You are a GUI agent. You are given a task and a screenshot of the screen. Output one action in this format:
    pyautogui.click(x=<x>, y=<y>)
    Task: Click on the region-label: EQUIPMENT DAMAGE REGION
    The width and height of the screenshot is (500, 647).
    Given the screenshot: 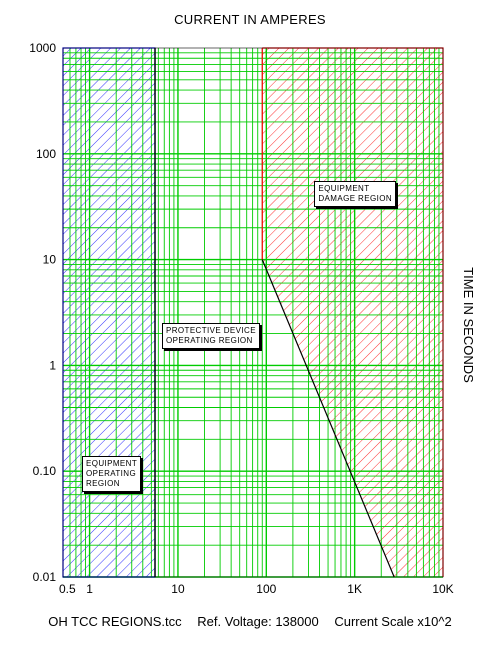 What is the action you would take?
    pyautogui.click(x=355, y=194)
    